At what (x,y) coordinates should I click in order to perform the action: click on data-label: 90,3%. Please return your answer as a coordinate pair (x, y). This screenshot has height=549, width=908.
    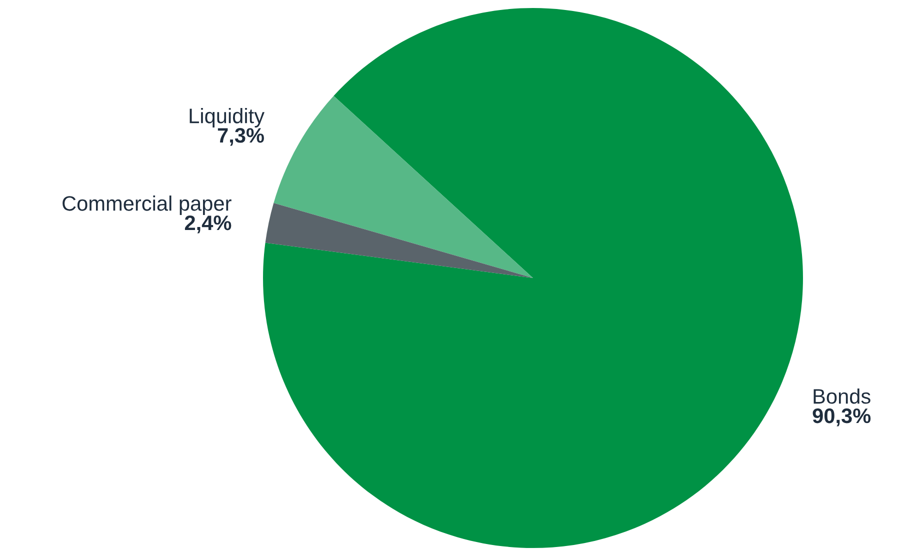
    Looking at the image, I should click on (841, 417).